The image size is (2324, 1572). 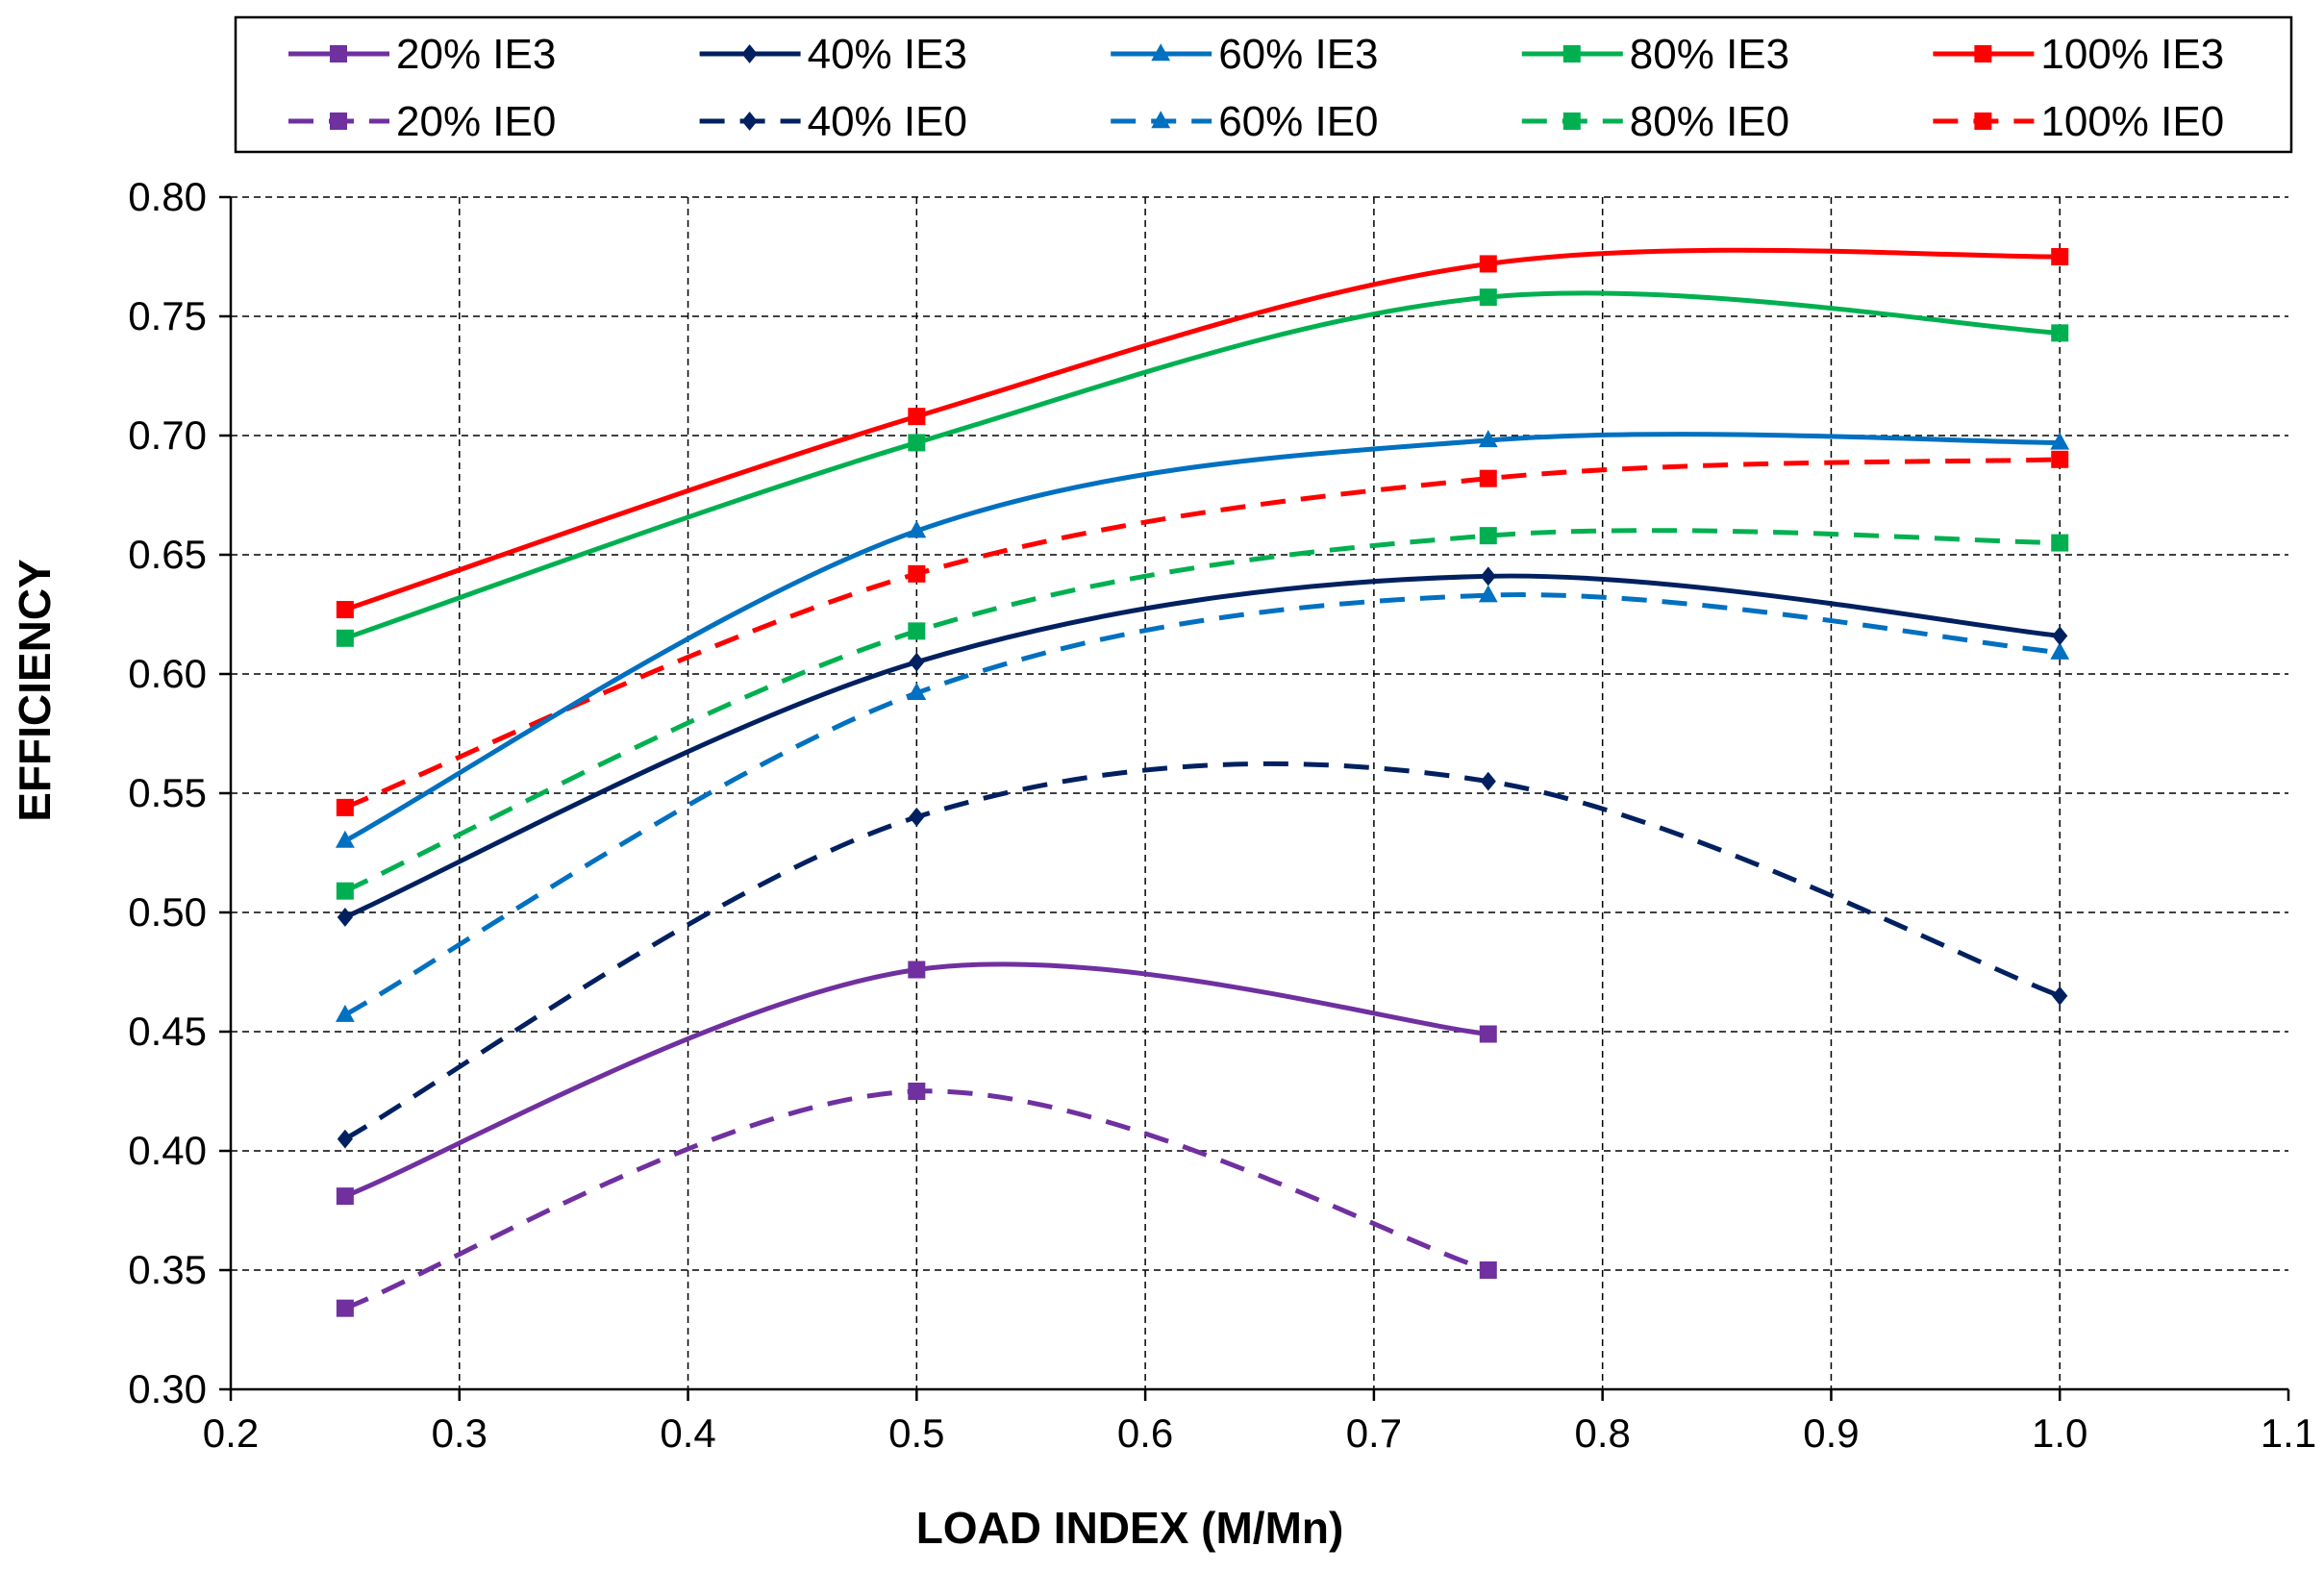 What do you see at coordinates (2288, 1433) in the screenshot?
I see `x-tick-label: 1.1` at bounding box center [2288, 1433].